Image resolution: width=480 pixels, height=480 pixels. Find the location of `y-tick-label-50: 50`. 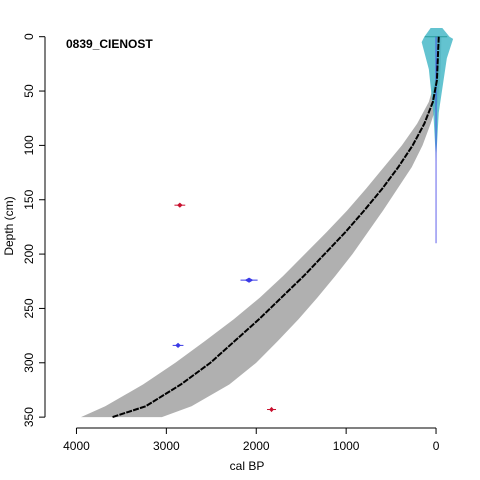

y-tick-label-50: 50 is located at coordinates (29, 91).